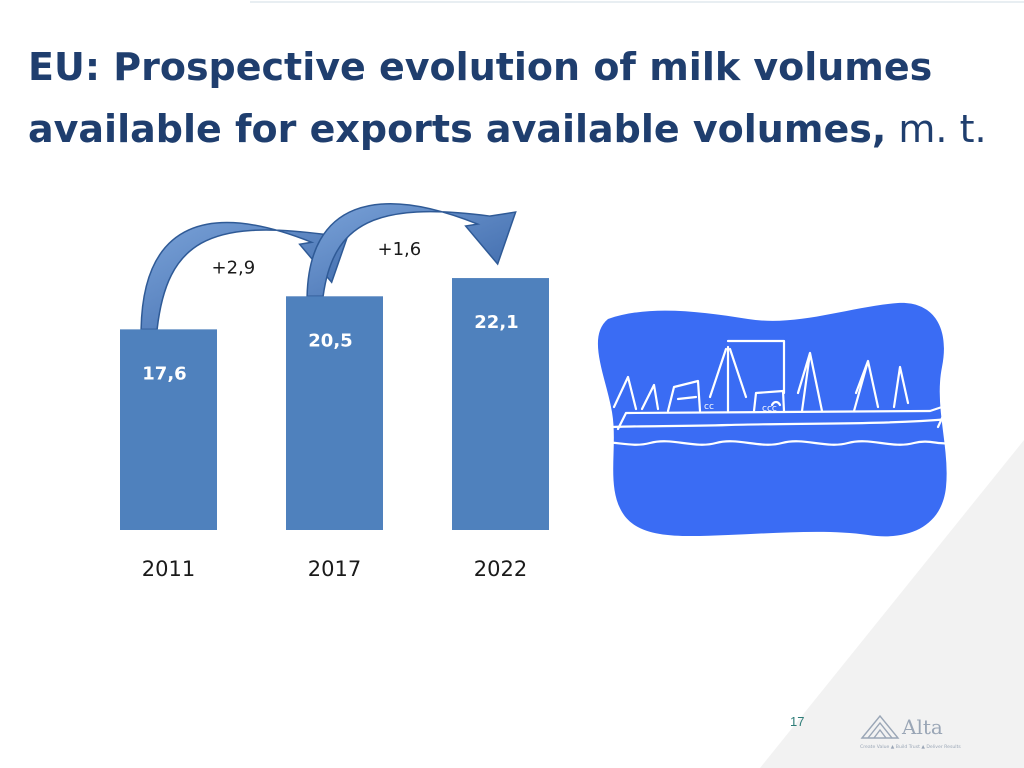 The image size is (1024, 768). Describe the element at coordinates (457, 129) in the screenshot. I see `title-line-2: available for exports available volumes,` at that location.